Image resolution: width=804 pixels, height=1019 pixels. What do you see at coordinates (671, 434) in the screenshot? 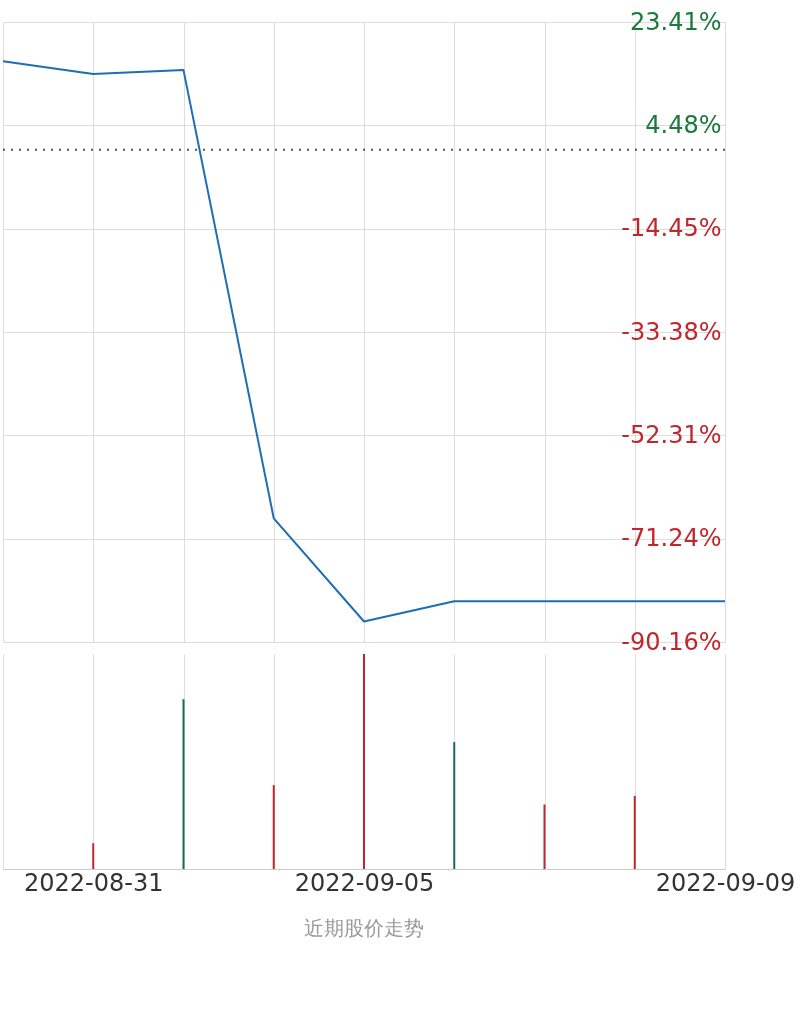
I see `y-tick-label: -52.31%` at bounding box center [671, 434].